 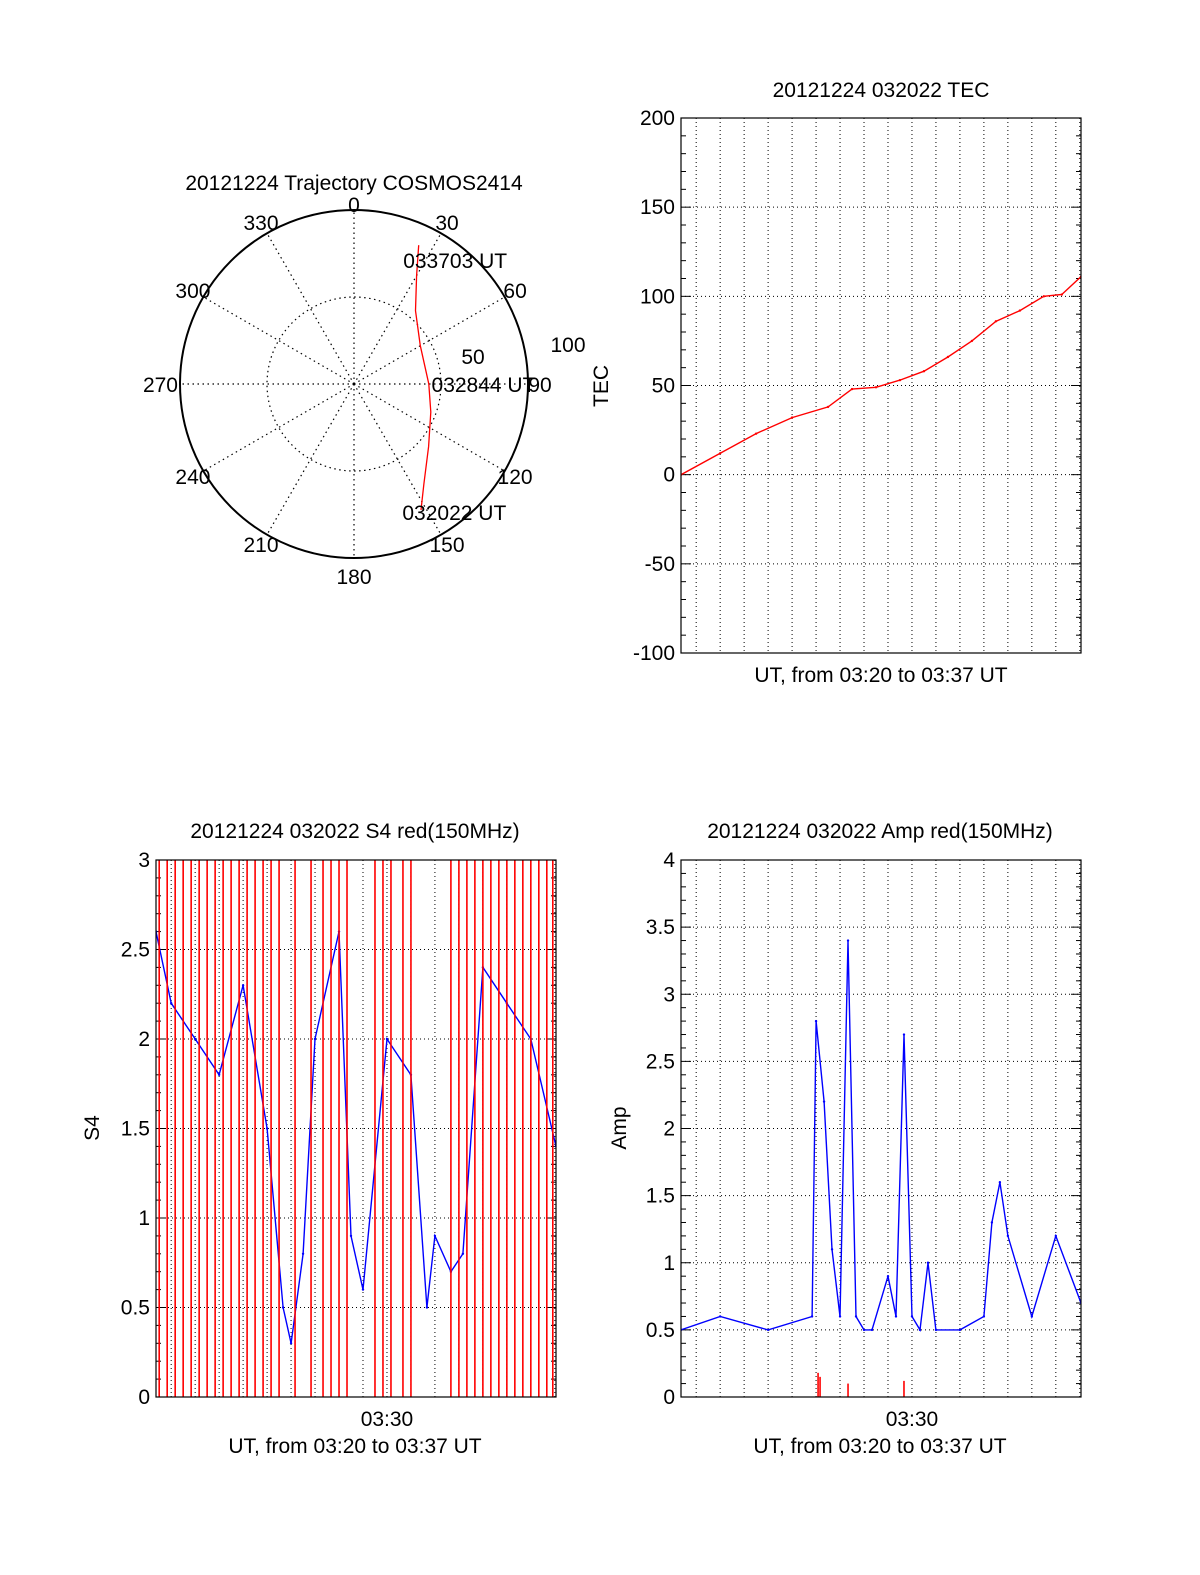 I want to click on amp-ytick-label: 0, so click(x=669, y=1397).